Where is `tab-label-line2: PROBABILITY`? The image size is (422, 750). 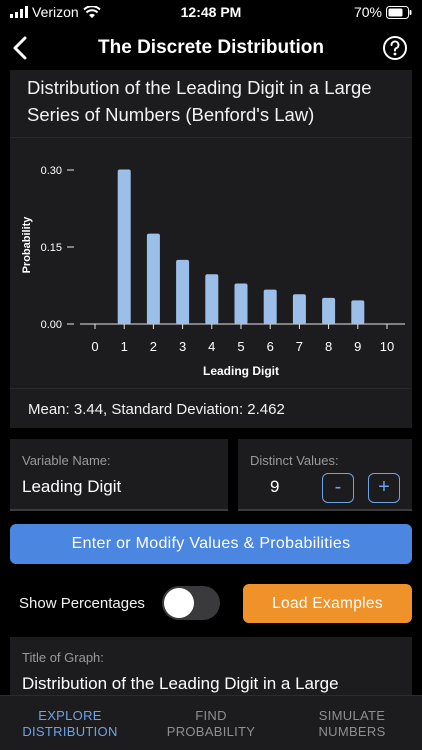
tab-label-line2: PROBABILITY is located at coordinates (211, 731).